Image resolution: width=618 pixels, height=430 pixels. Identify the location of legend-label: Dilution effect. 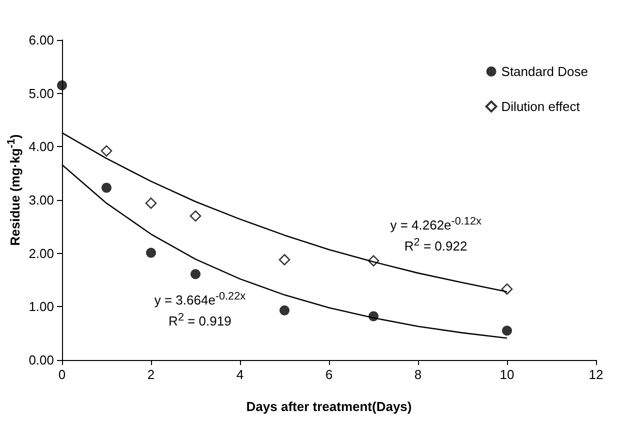
(540, 106).